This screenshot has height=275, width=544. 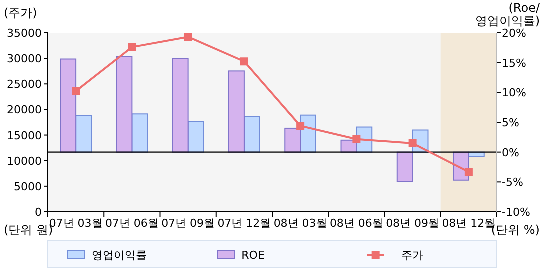 I want to click on legend-label: 영업이익률, so click(x=119, y=255).